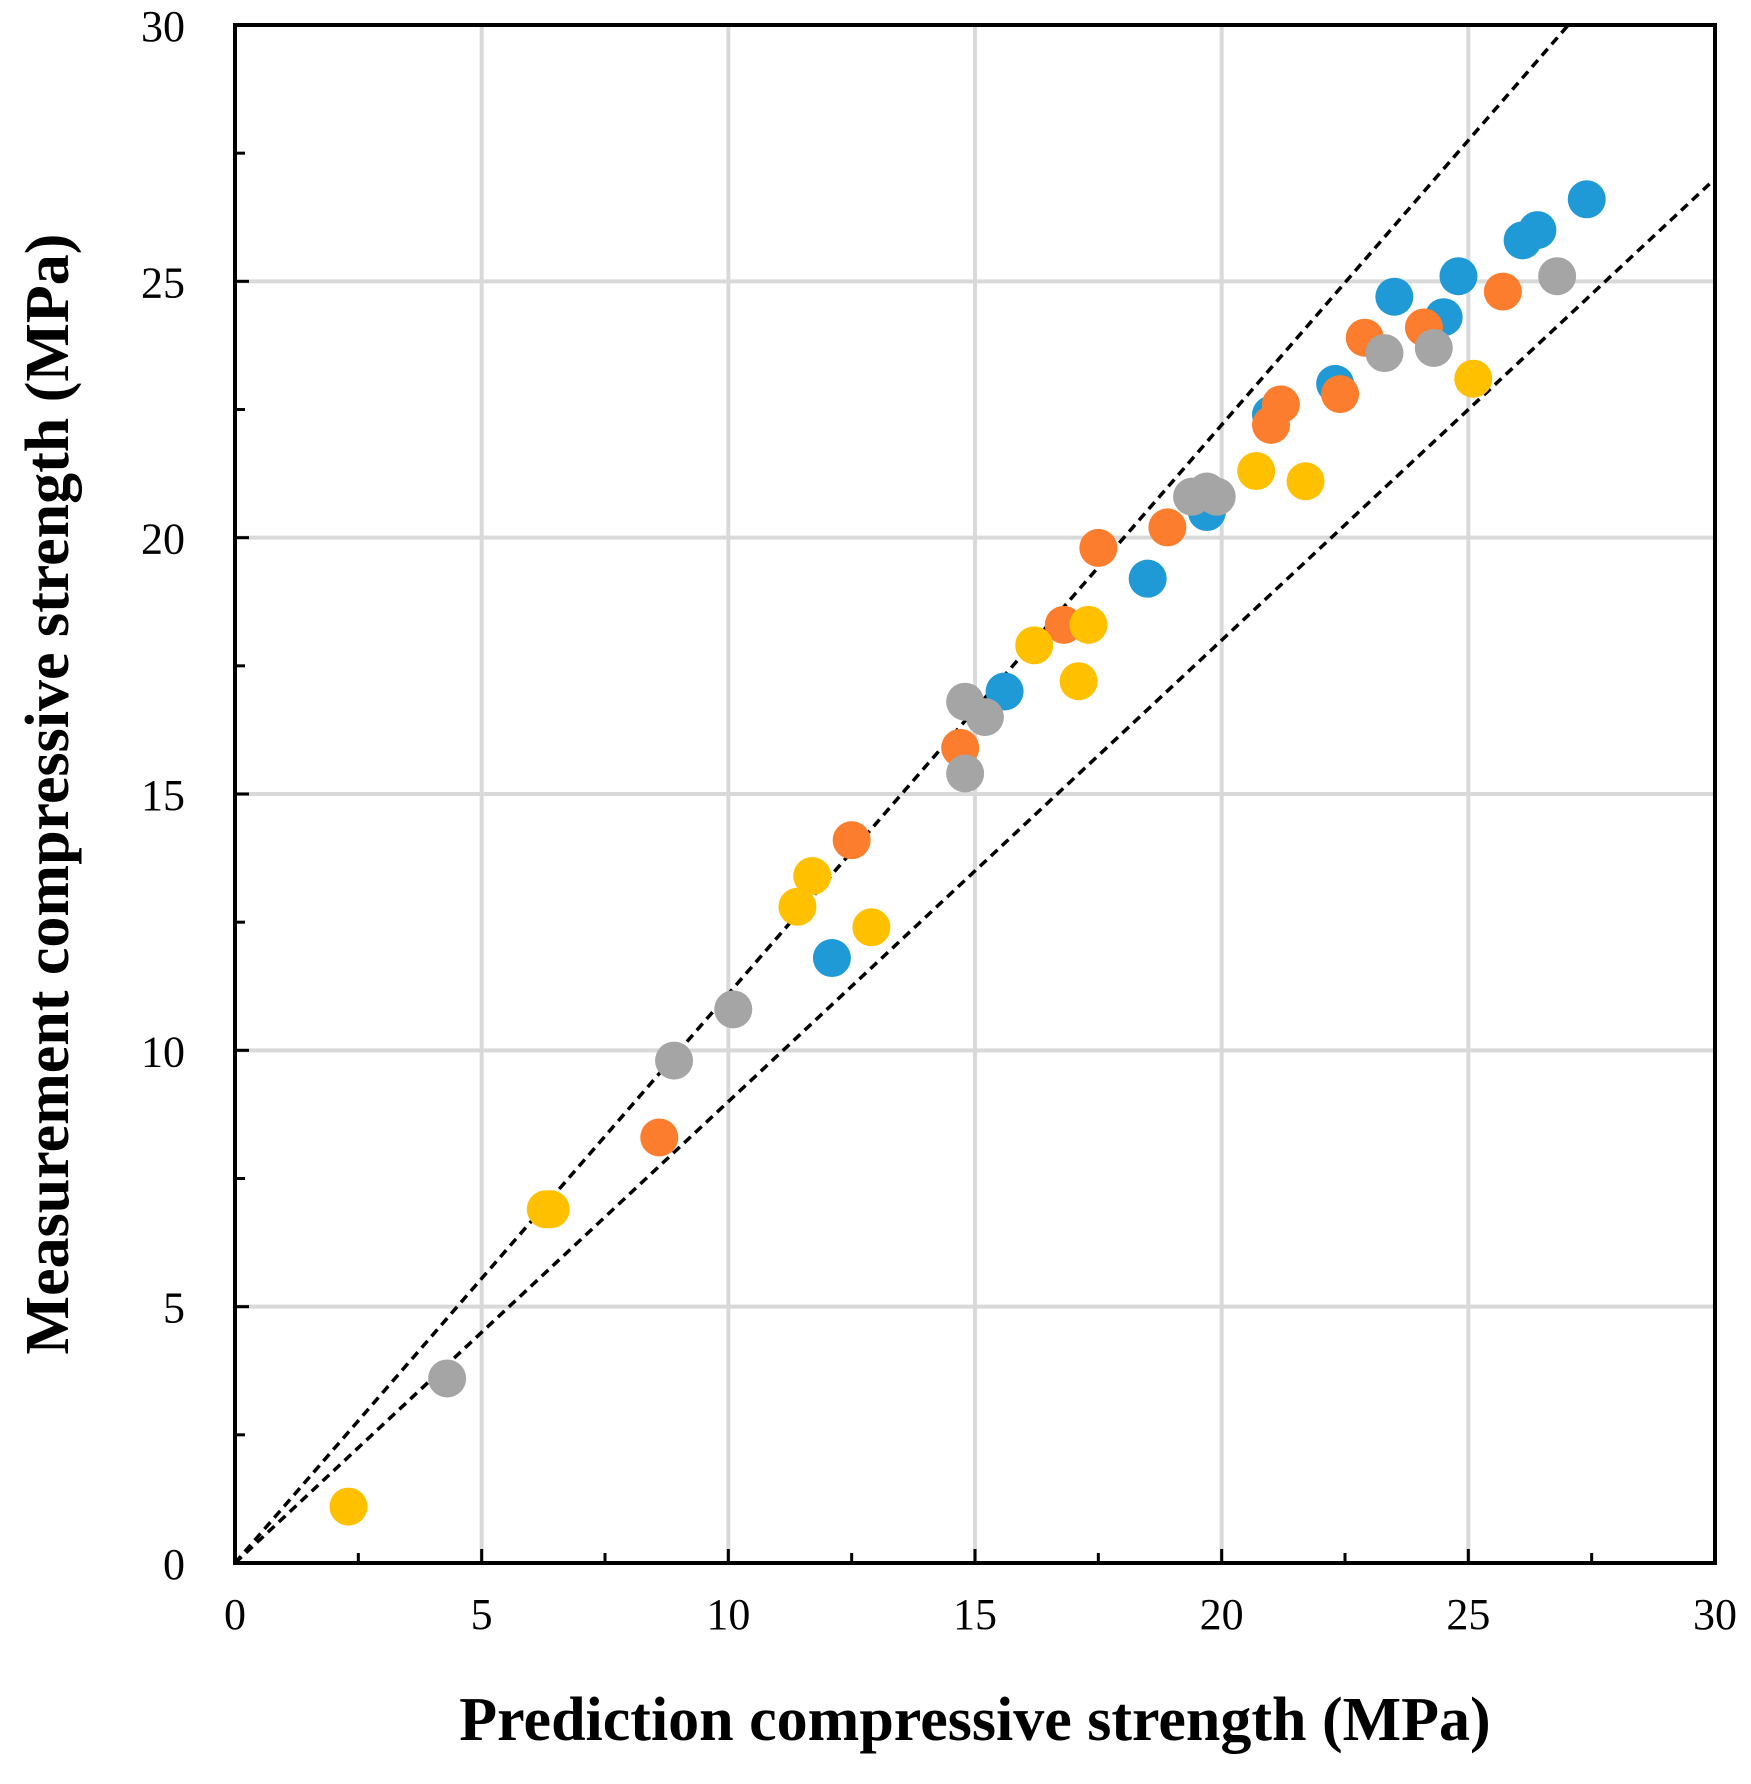  I want to click on x-tick-label: 10, so click(728, 1614).